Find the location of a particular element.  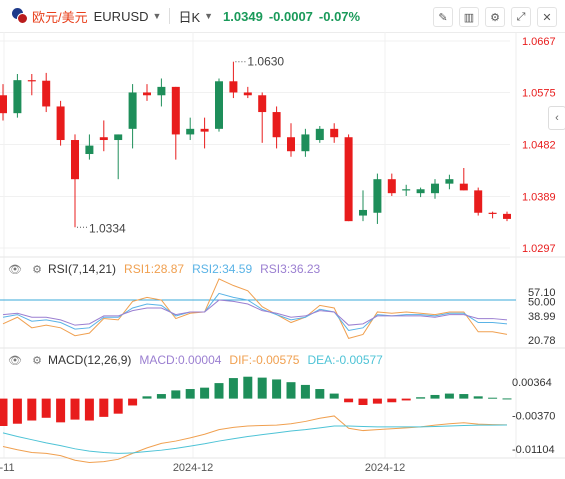

eur-usd-flag-icon is located at coordinates (20, 16).